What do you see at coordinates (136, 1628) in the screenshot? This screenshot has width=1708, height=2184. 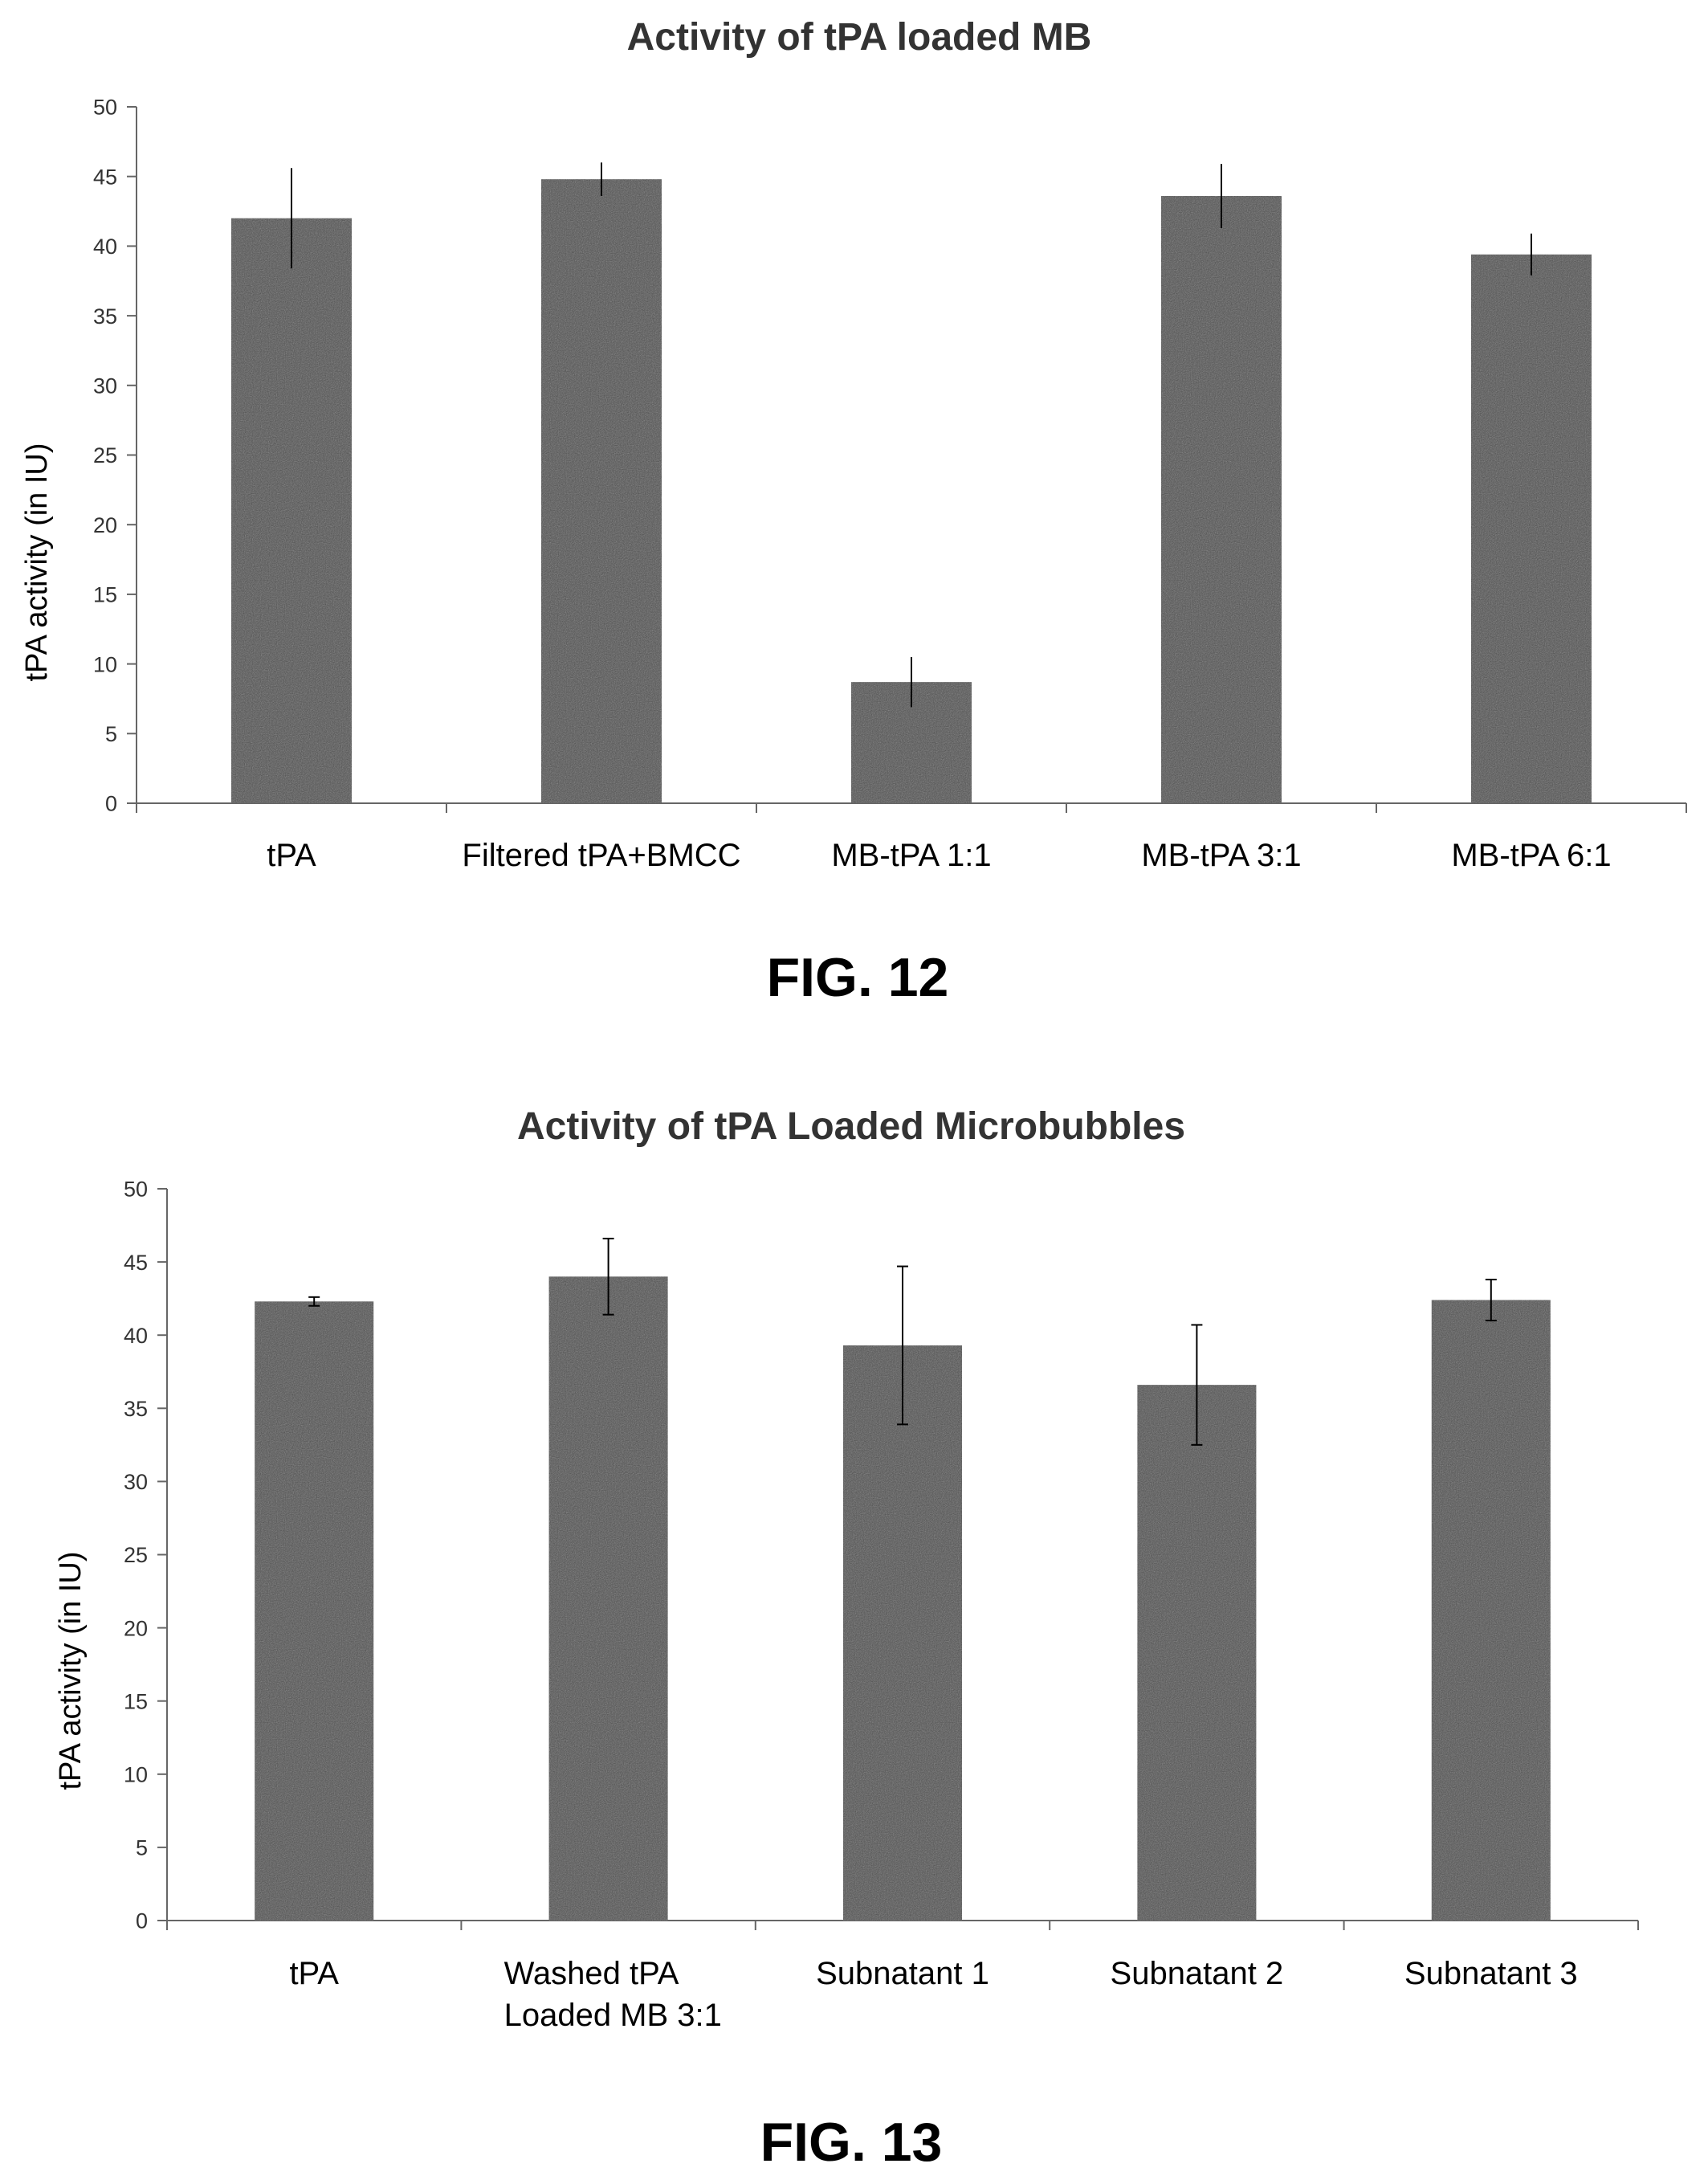 I see `y-tick-label-fig13: 20` at bounding box center [136, 1628].